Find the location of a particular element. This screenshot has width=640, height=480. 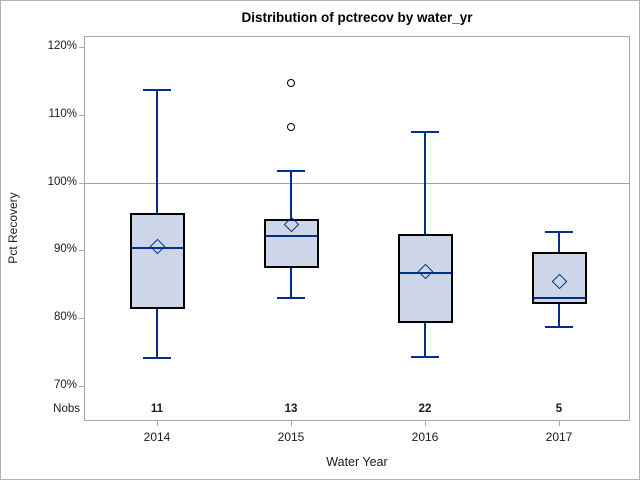

nobs-value: 5 is located at coordinates (559, 409).